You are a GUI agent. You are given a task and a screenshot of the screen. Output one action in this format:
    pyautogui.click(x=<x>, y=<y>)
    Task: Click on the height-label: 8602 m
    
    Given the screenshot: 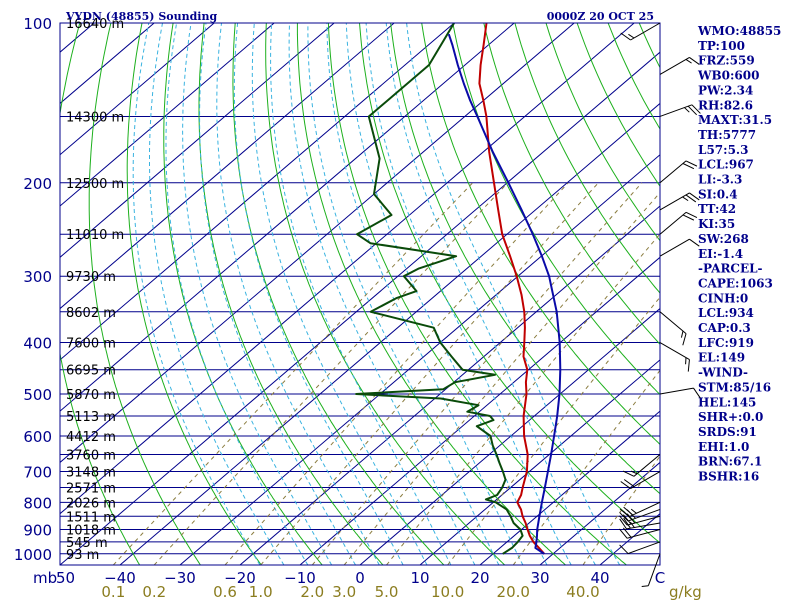 What is the action you would take?
    pyautogui.click(x=91, y=313)
    